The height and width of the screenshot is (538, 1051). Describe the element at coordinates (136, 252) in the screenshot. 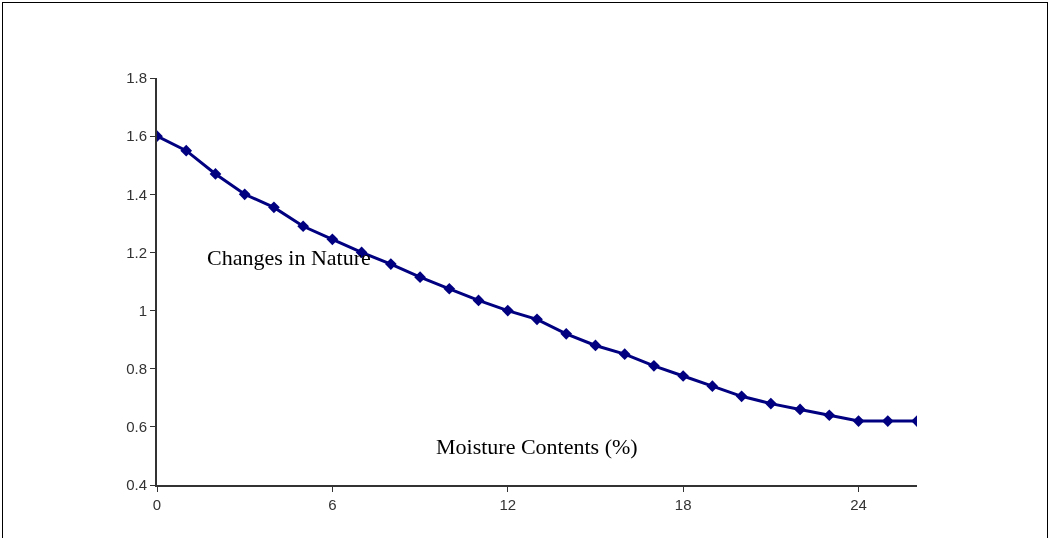

I see `y-tick-label: 1.2` at that location.